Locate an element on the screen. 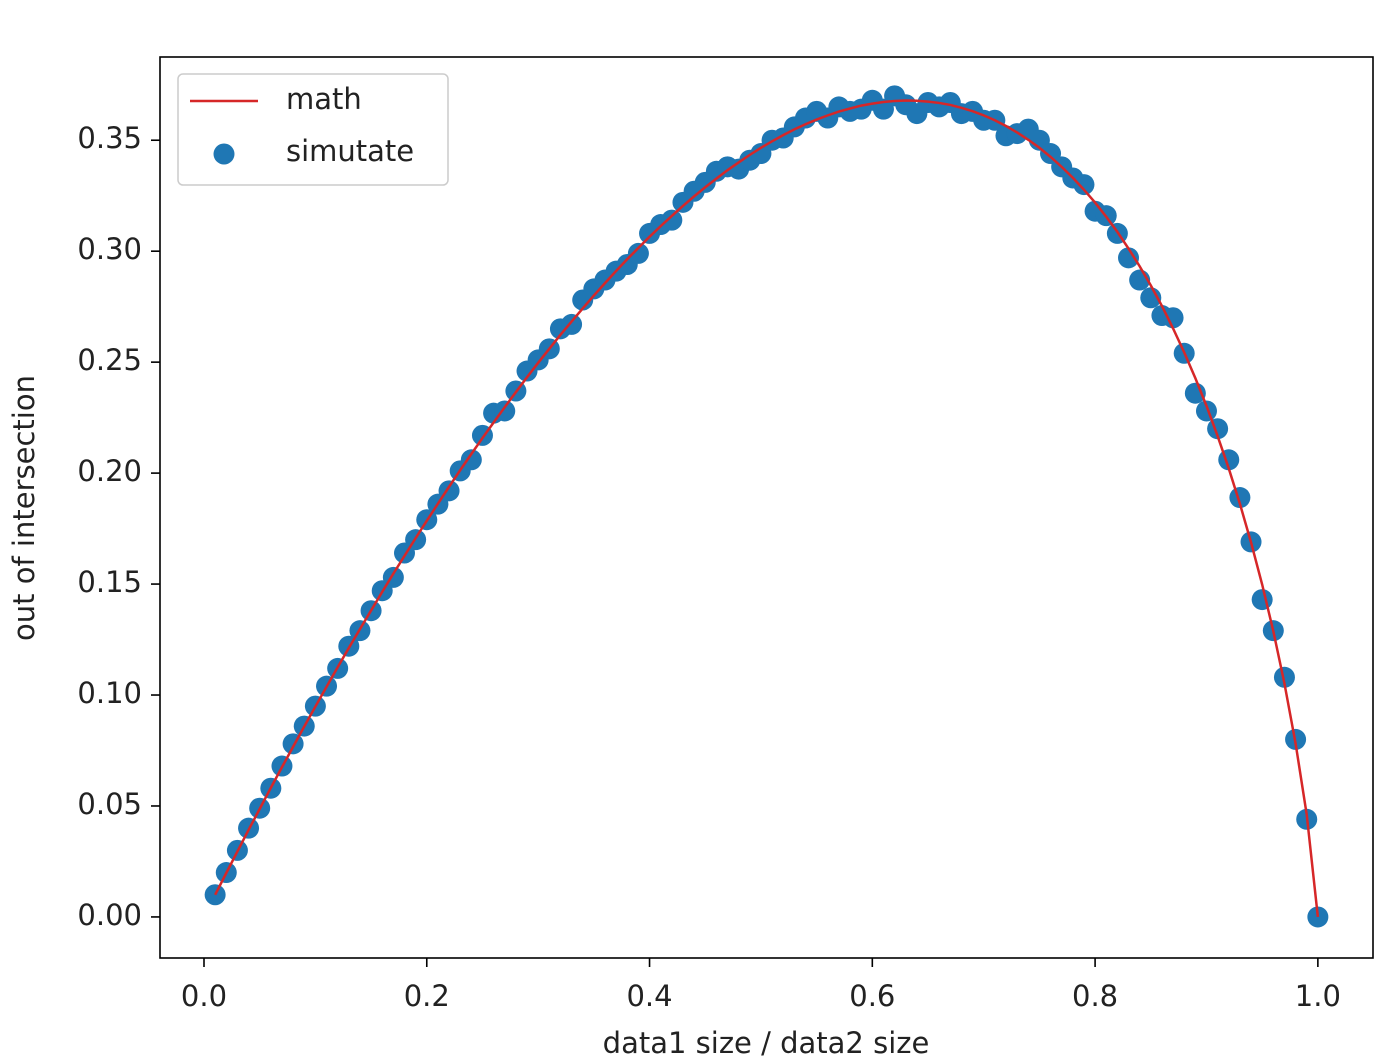 The width and height of the screenshot is (1394, 1064). y-tick-label: 0.10 is located at coordinates (109, 693).